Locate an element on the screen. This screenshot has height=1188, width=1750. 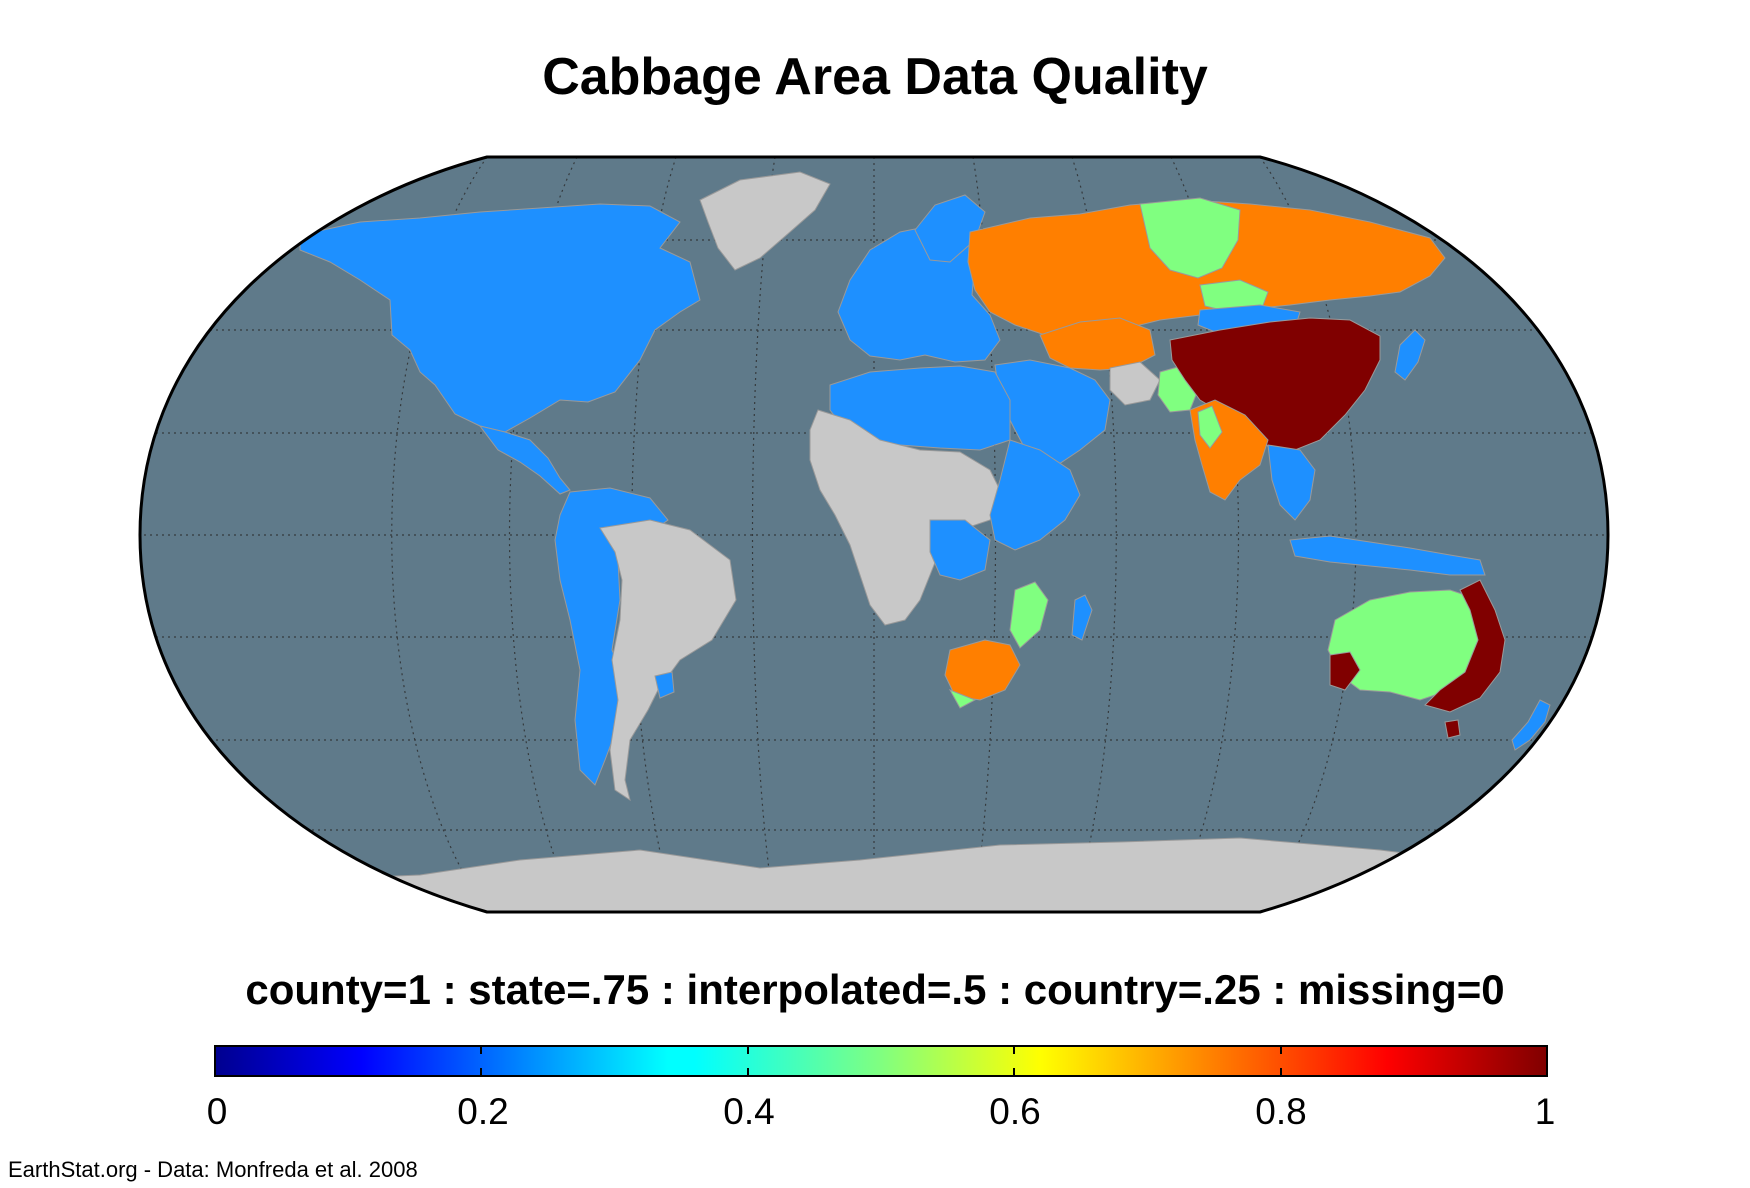
region-south-america-east is located at coordinates (668, 660).